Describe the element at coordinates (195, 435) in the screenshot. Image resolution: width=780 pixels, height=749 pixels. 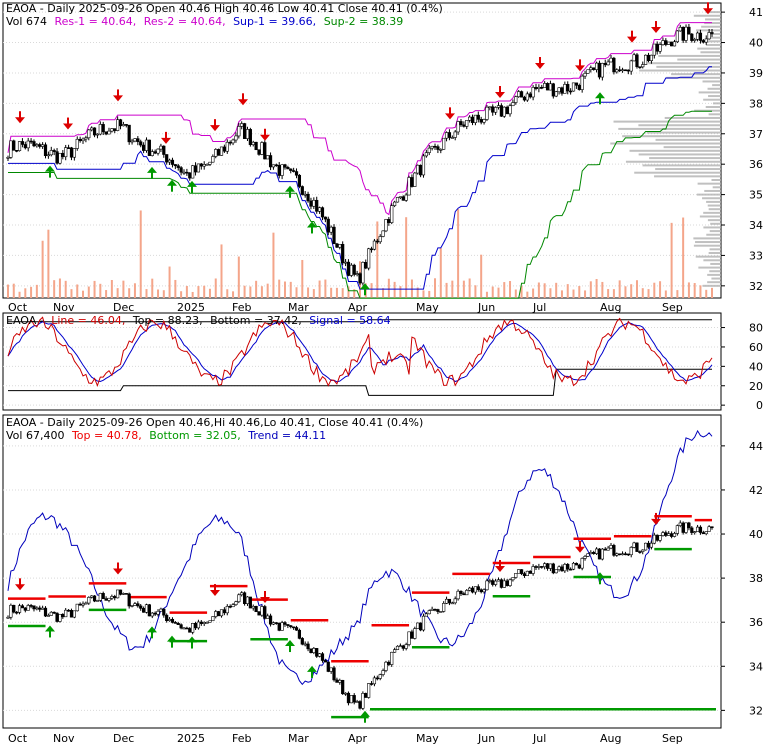
I see `panel-3-bottom-label: Bottom = 32.05,` at that location.